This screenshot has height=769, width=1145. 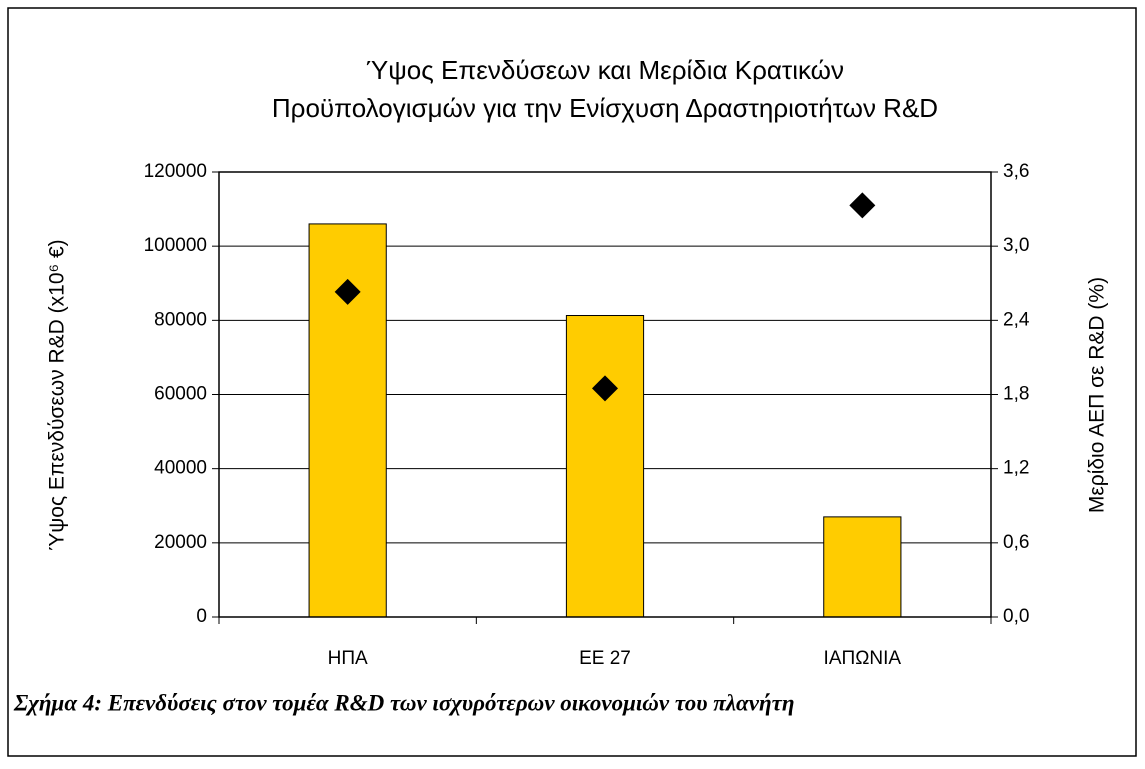 I want to click on y-tick-label: 0, so click(x=201, y=616).